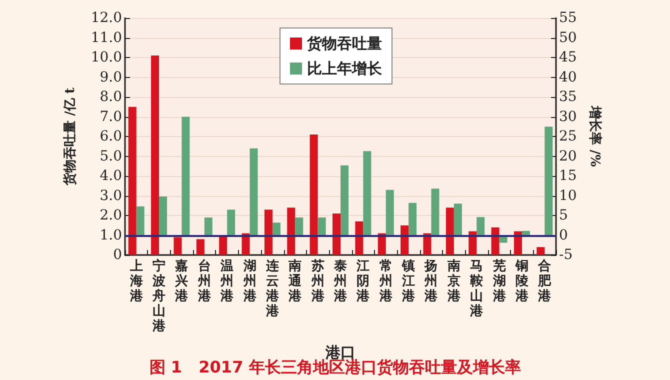  What do you see at coordinates (568, 97) in the screenshot?
I see `y2-tick-label: 35` at bounding box center [568, 97].